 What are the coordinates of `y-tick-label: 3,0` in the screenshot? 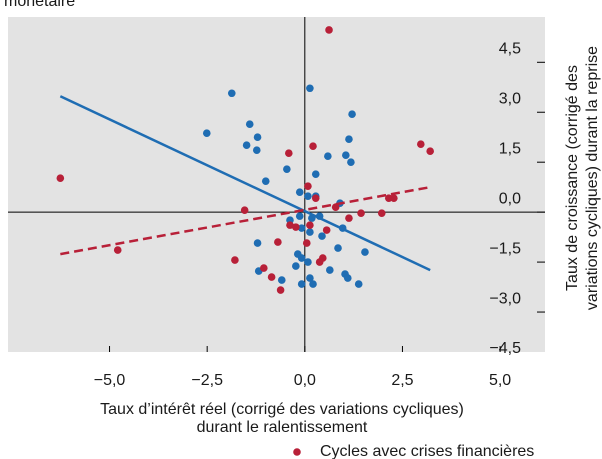 It's located at (510, 98).